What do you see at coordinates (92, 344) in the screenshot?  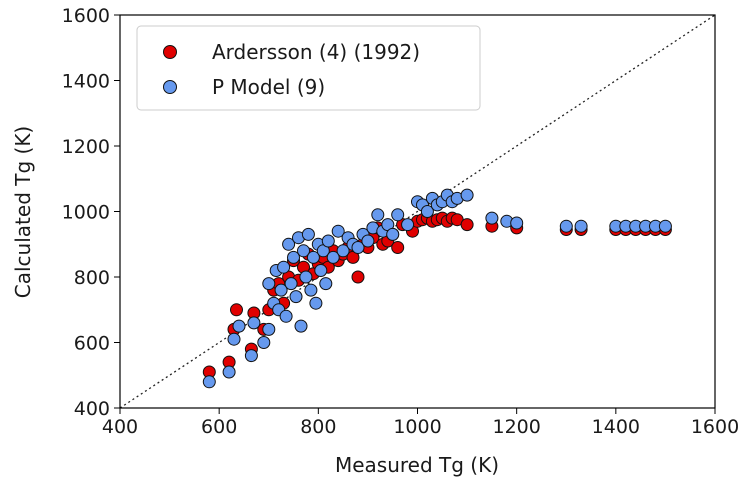 I see `y-tick-label: 600` at bounding box center [92, 344].